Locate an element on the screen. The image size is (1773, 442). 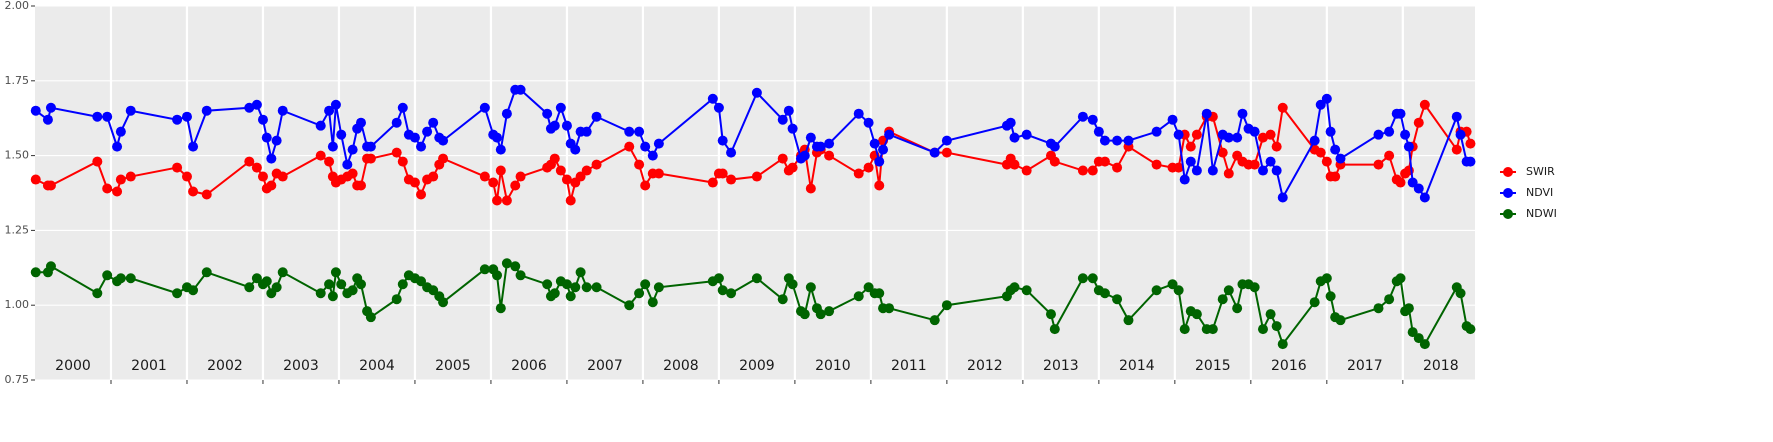
year-label: 2004 is located at coordinates (377, 366).